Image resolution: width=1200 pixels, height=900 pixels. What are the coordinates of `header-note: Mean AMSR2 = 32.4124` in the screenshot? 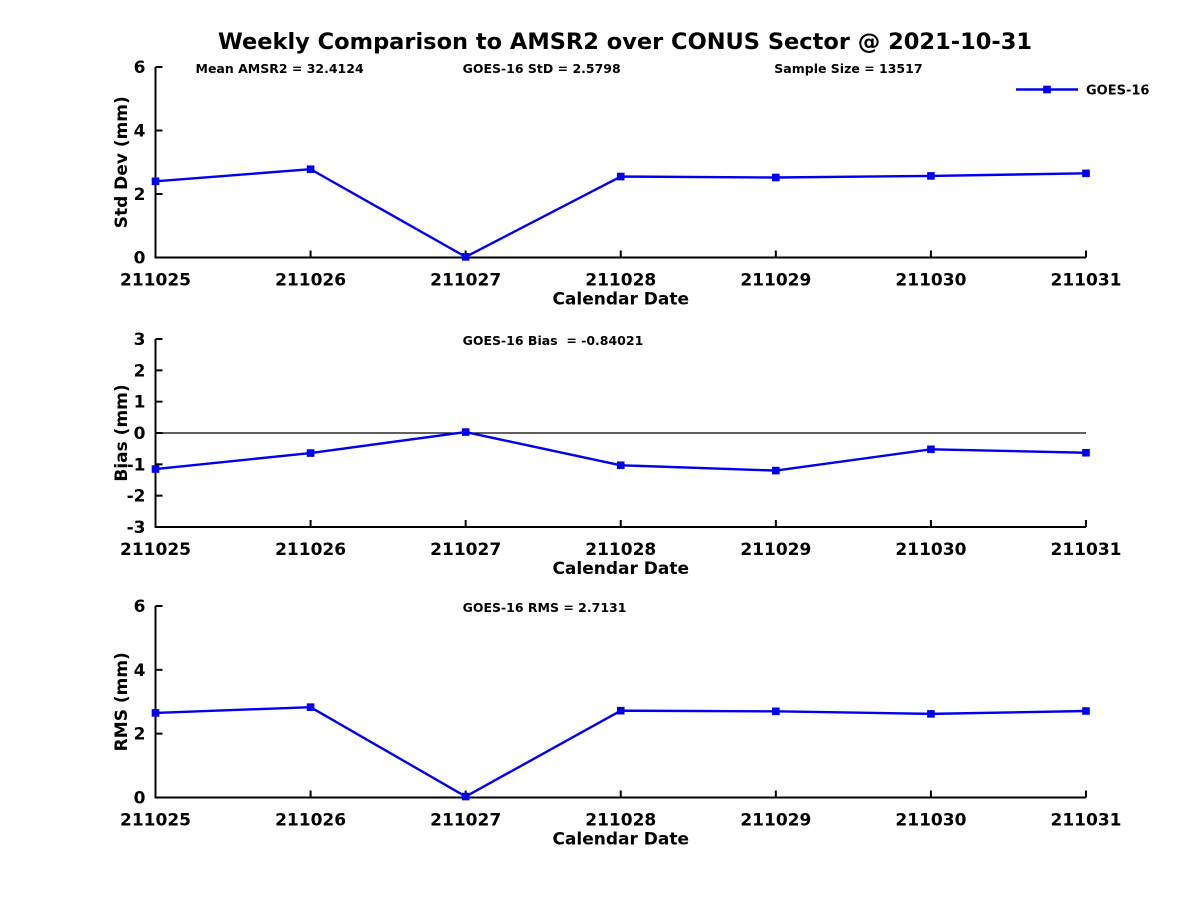 It's located at (280, 68).